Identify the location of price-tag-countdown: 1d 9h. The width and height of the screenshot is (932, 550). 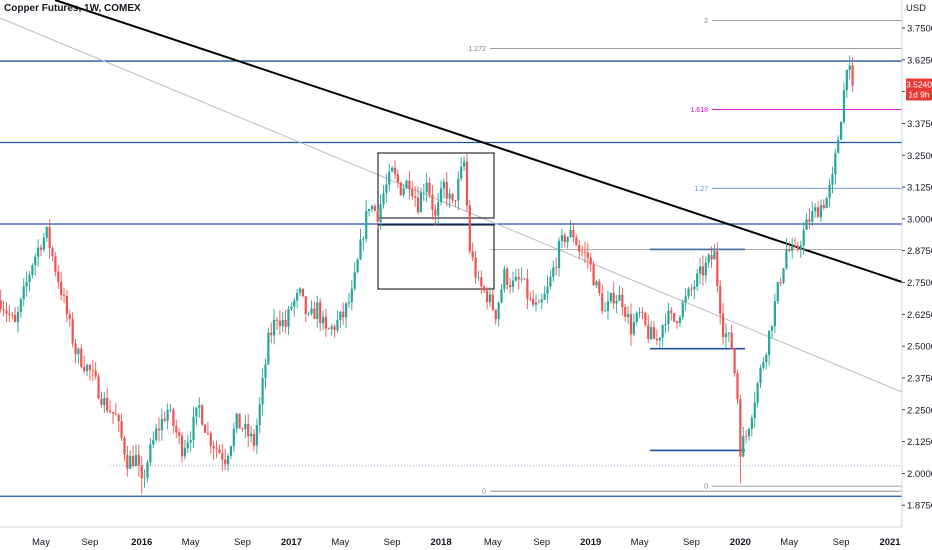
(919, 95).